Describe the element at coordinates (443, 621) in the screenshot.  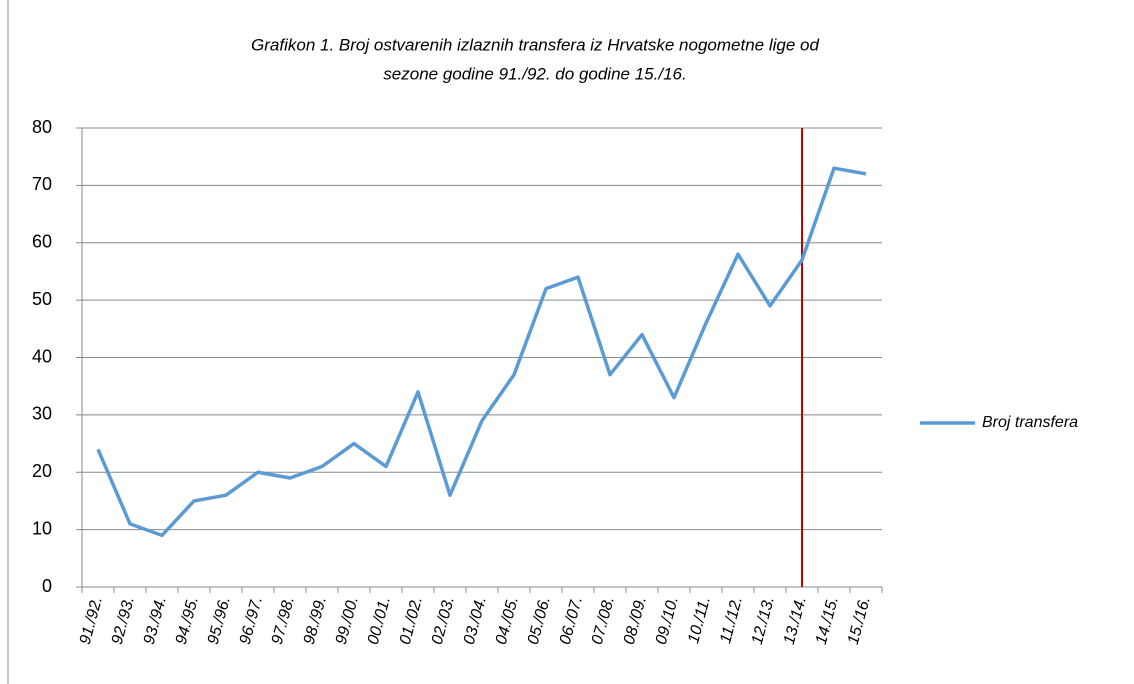
I see `x-tick-label: 02./03.` at that location.